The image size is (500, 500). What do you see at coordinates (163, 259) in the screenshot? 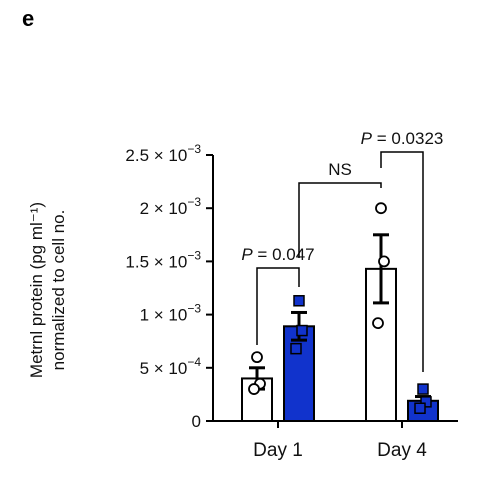
I see `y-tick-label: 1.5 × 10⁻³` at bounding box center [163, 259].